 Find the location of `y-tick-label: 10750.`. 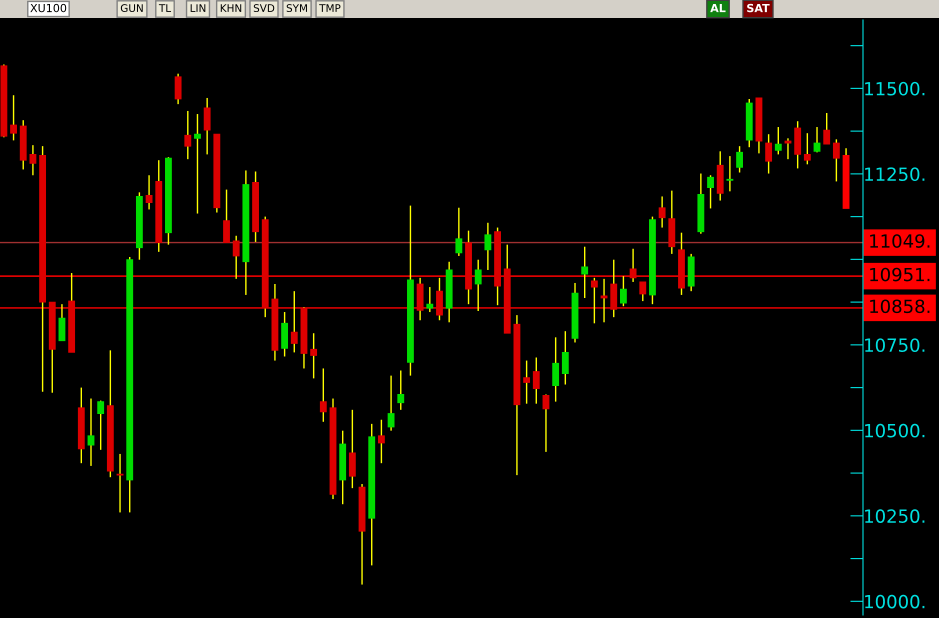

y-tick-label: 10750. is located at coordinates (894, 345).